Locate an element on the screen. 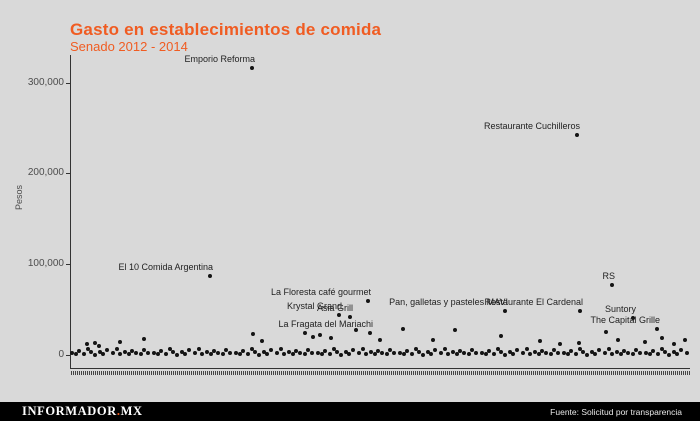  brand-left: INFORMADOR is located at coordinates (69, 411).